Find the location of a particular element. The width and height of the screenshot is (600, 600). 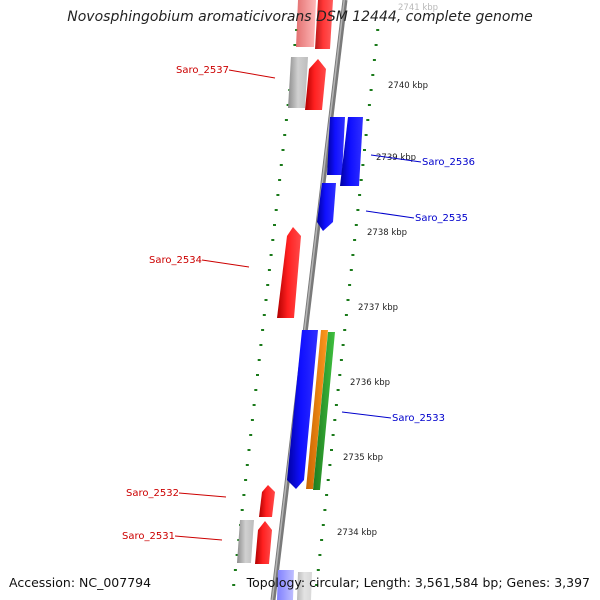

gene-faded-gray-top is located at coordinates (306, 23).